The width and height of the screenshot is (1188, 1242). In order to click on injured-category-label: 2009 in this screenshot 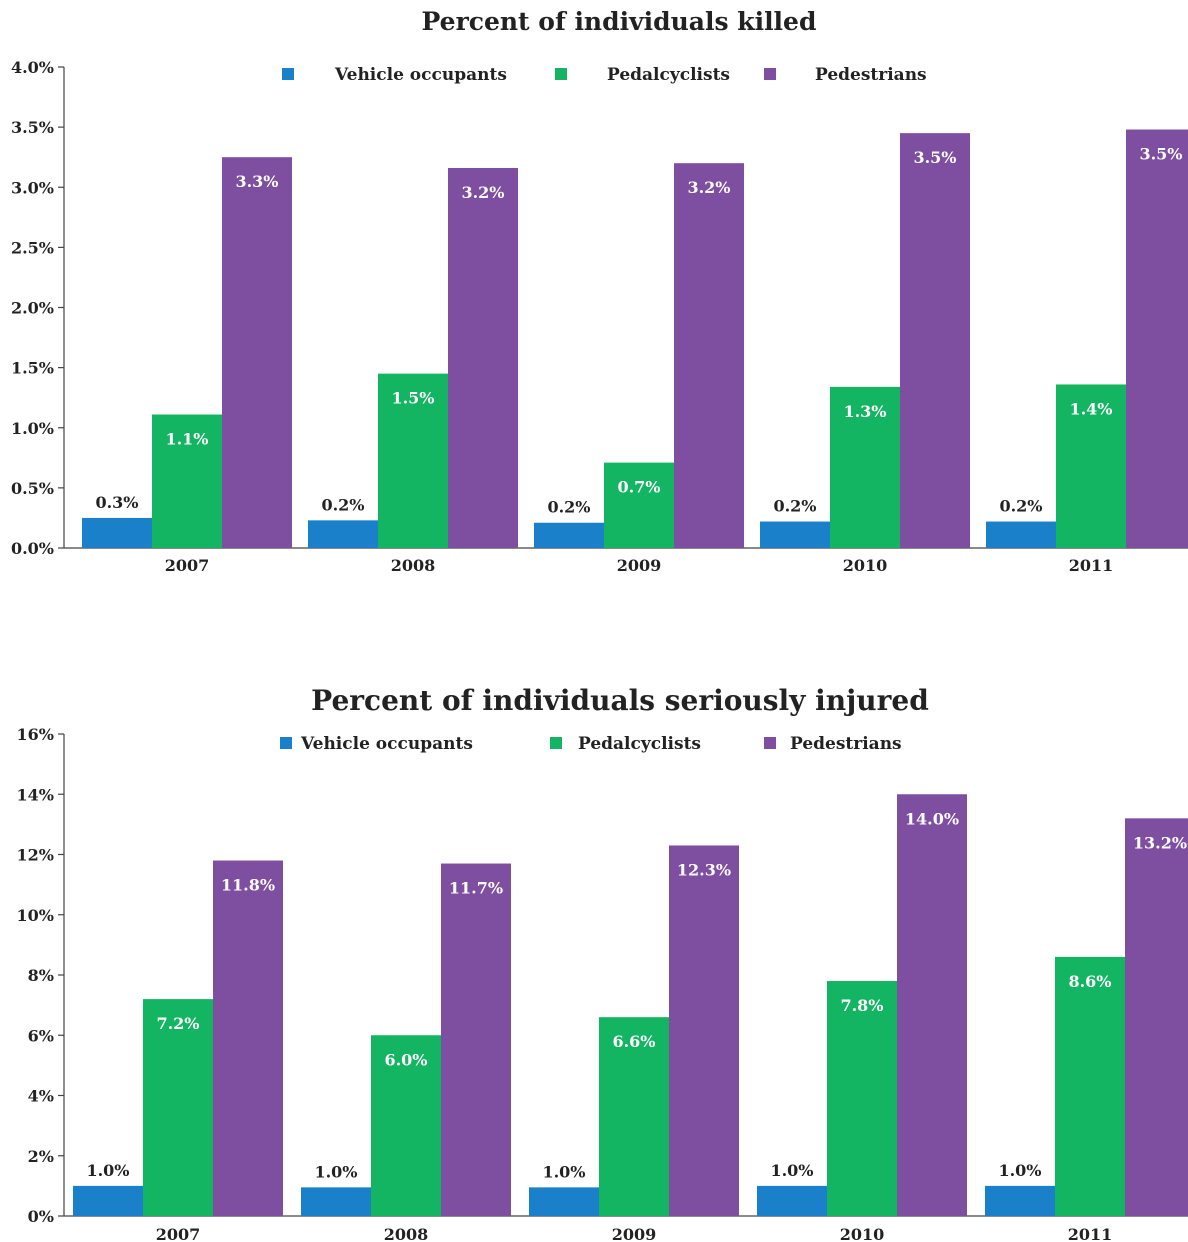, I will do `click(634, 1233)`.